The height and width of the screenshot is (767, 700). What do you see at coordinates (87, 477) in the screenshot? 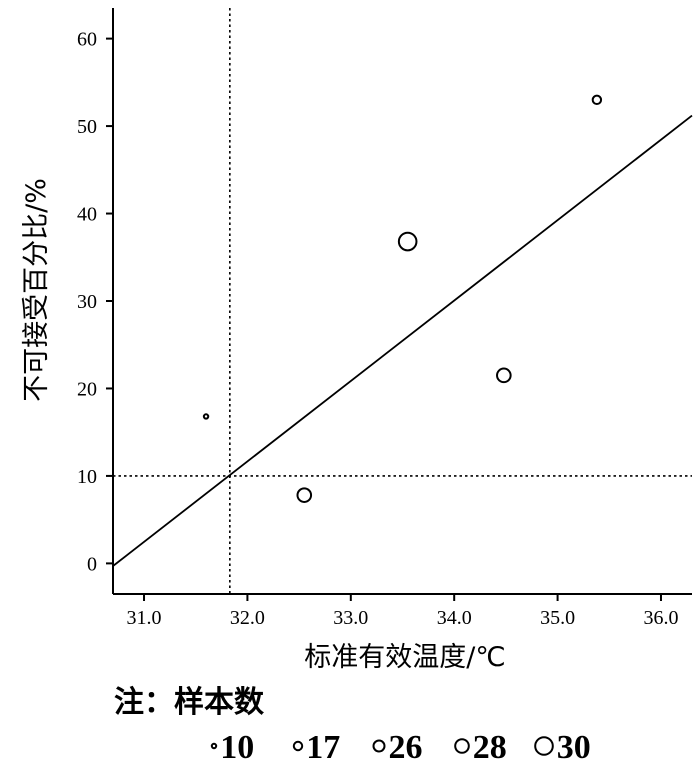
I see `y-tick-label: 10` at bounding box center [87, 477].